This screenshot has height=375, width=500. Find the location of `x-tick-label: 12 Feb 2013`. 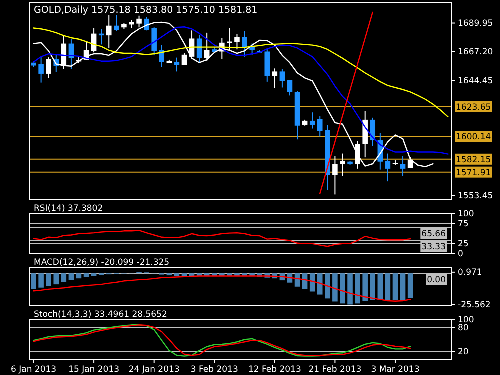

x-tick-label: 12 Feb 2013 is located at coordinates (275, 370).